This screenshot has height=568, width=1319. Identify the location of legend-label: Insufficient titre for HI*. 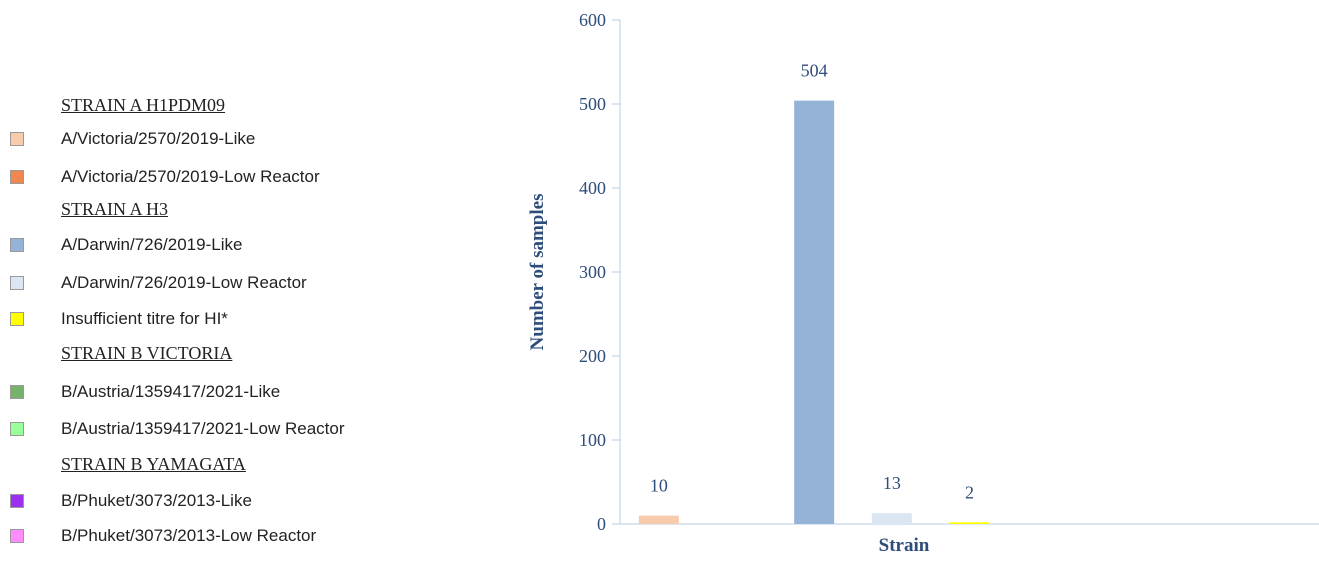
(144, 318).